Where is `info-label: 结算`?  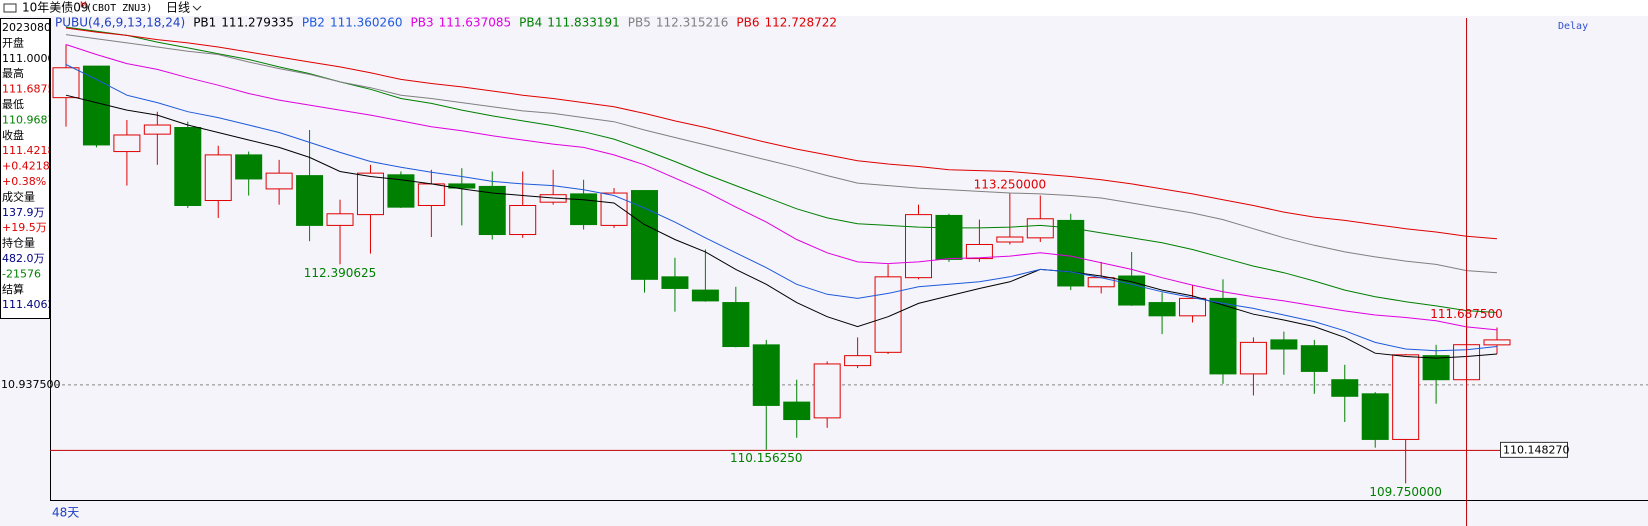 info-label: 结算 is located at coordinates (13, 289).